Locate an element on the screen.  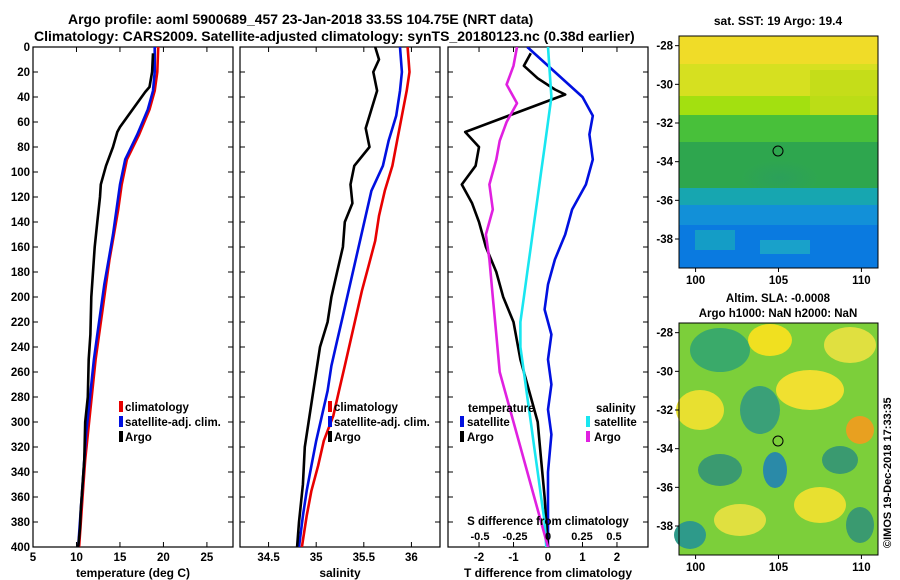
legend-label-sal-satellite: satellite is located at coordinates (615, 423).